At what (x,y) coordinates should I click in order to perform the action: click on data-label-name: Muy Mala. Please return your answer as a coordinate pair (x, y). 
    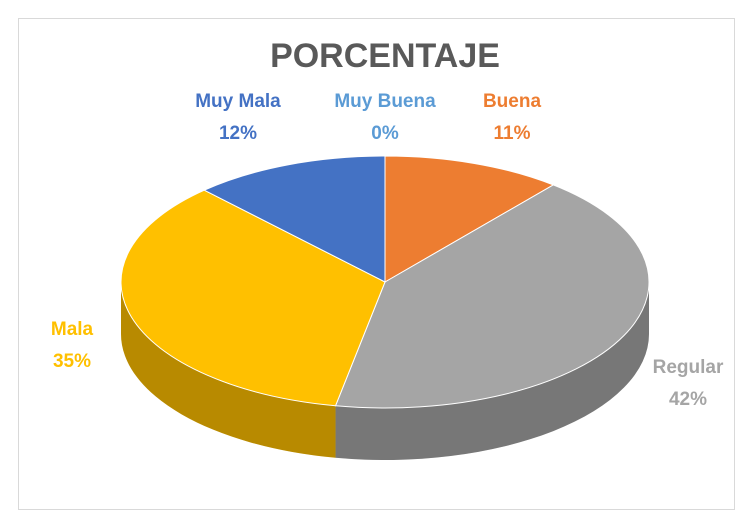
    Looking at the image, I should click on (238, 101).